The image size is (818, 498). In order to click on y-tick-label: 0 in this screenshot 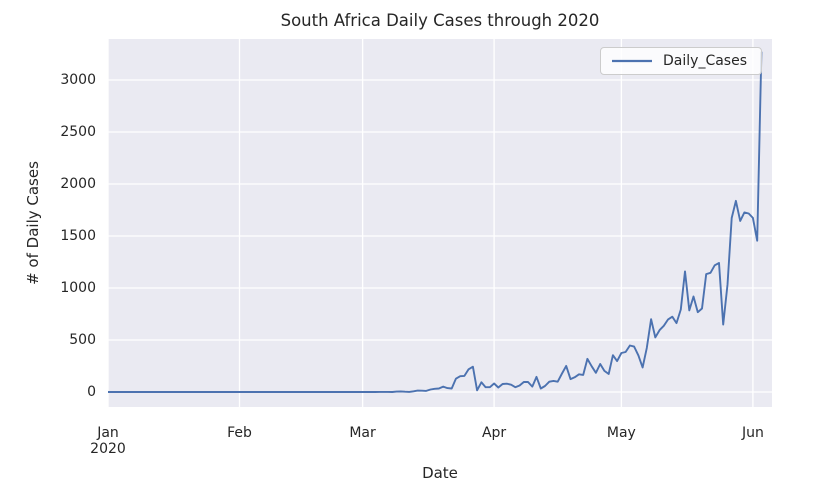, I will do `click(91, 392)`.